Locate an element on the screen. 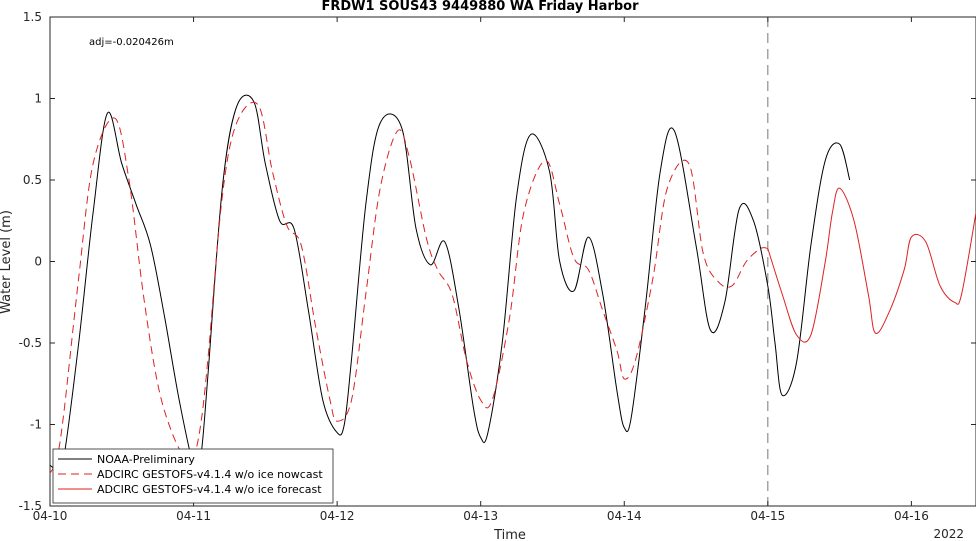 The image size is (976, 541). chart-title: FRDW1 SOUS43 9449880 WA Friday Harbor is located at coordinates (480, 7).